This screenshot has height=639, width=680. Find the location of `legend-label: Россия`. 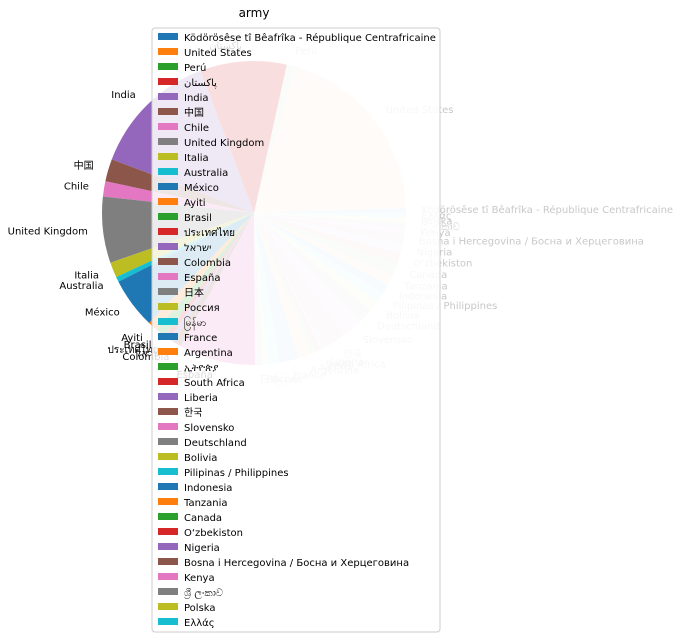

legend-label: Россия is located at coordinates (202, 308).